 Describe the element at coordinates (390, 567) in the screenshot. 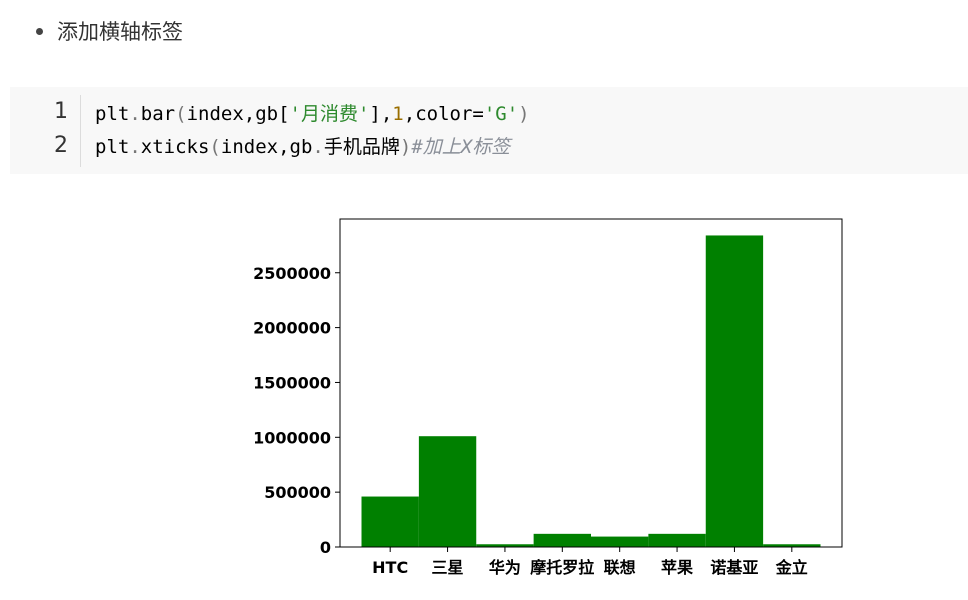

I see `x-tick-label: HTC` at that location.